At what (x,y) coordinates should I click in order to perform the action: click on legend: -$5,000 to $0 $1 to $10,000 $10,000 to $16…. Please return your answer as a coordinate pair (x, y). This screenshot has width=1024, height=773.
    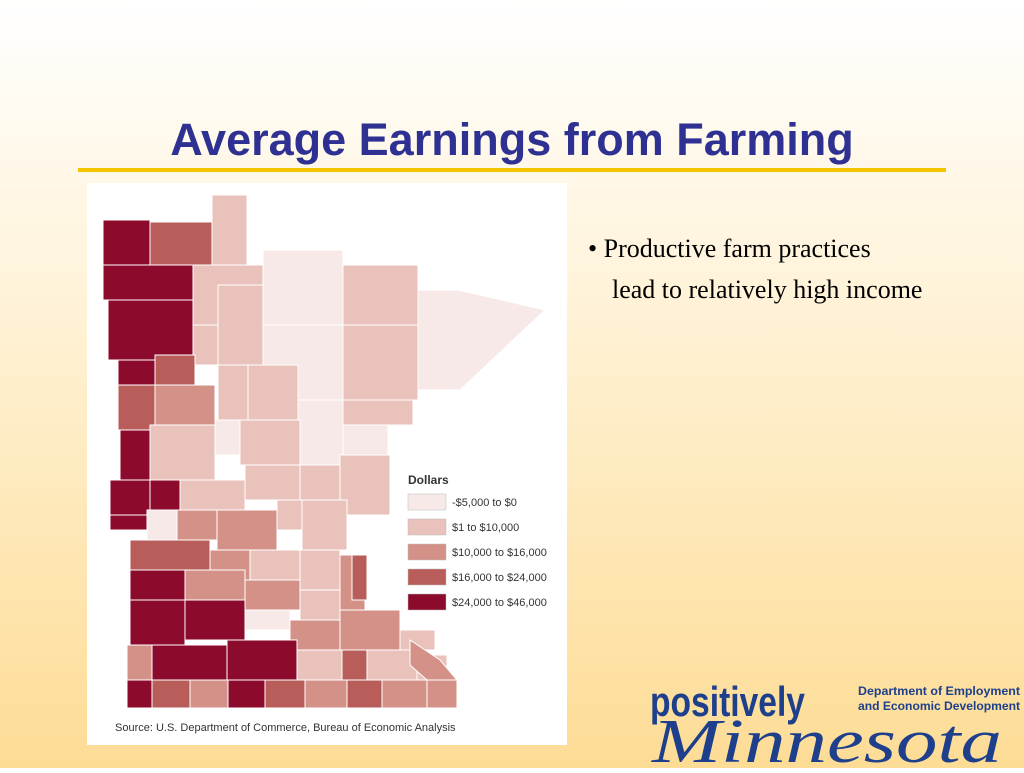
    Looking at the image, I should click on (477, 552).